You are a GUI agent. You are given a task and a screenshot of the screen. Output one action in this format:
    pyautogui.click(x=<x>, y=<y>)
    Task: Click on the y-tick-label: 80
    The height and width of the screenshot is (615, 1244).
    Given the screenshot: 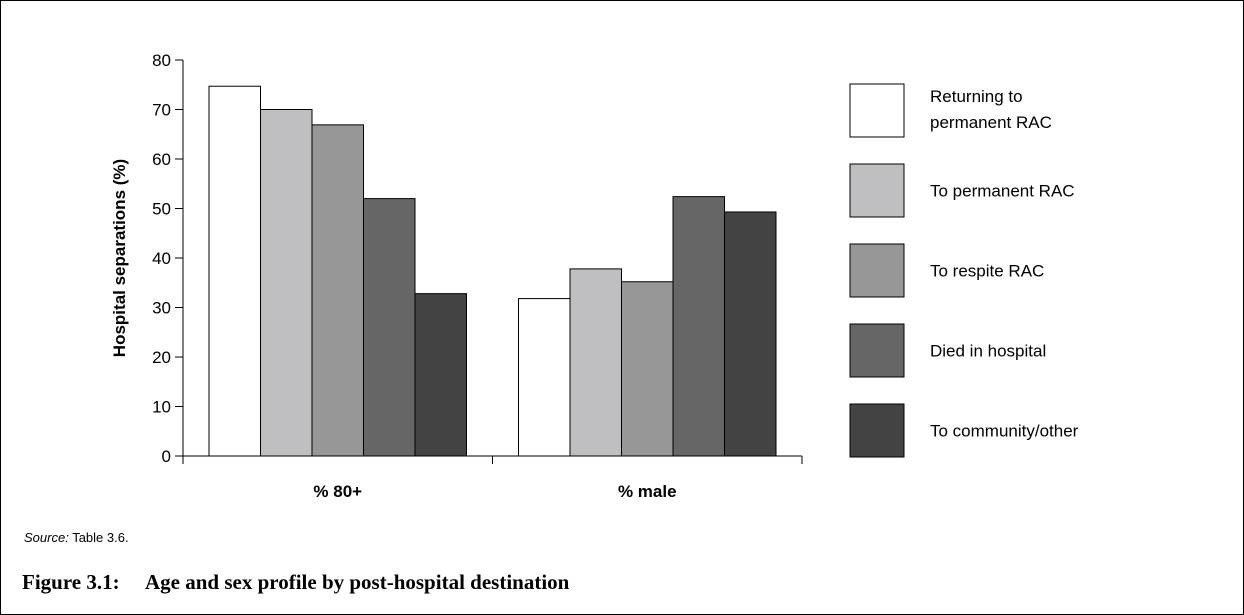 What is the action you would take?
    pyautogui.click(x=161, y=60)
    